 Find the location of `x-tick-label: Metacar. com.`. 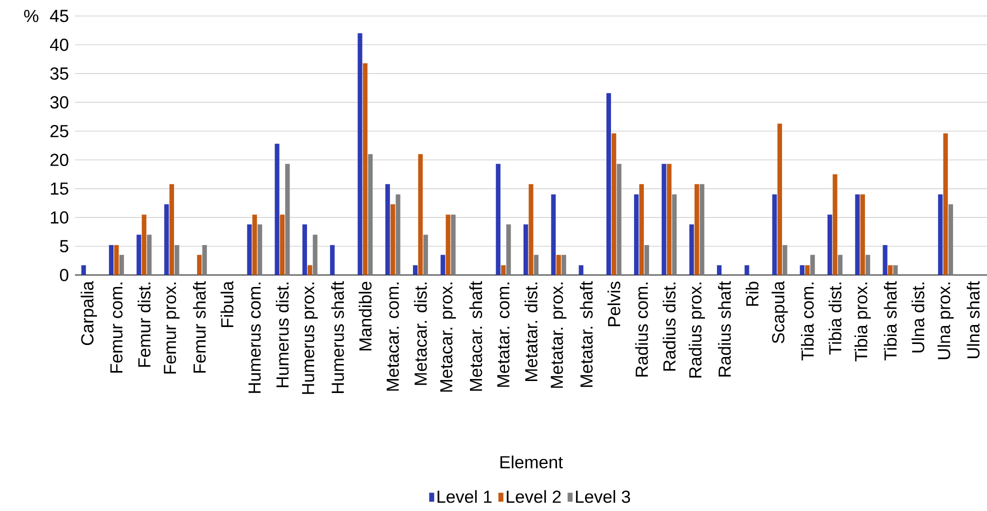

x-tick-label: Metacar. com. is located at coordinates (392, 336).